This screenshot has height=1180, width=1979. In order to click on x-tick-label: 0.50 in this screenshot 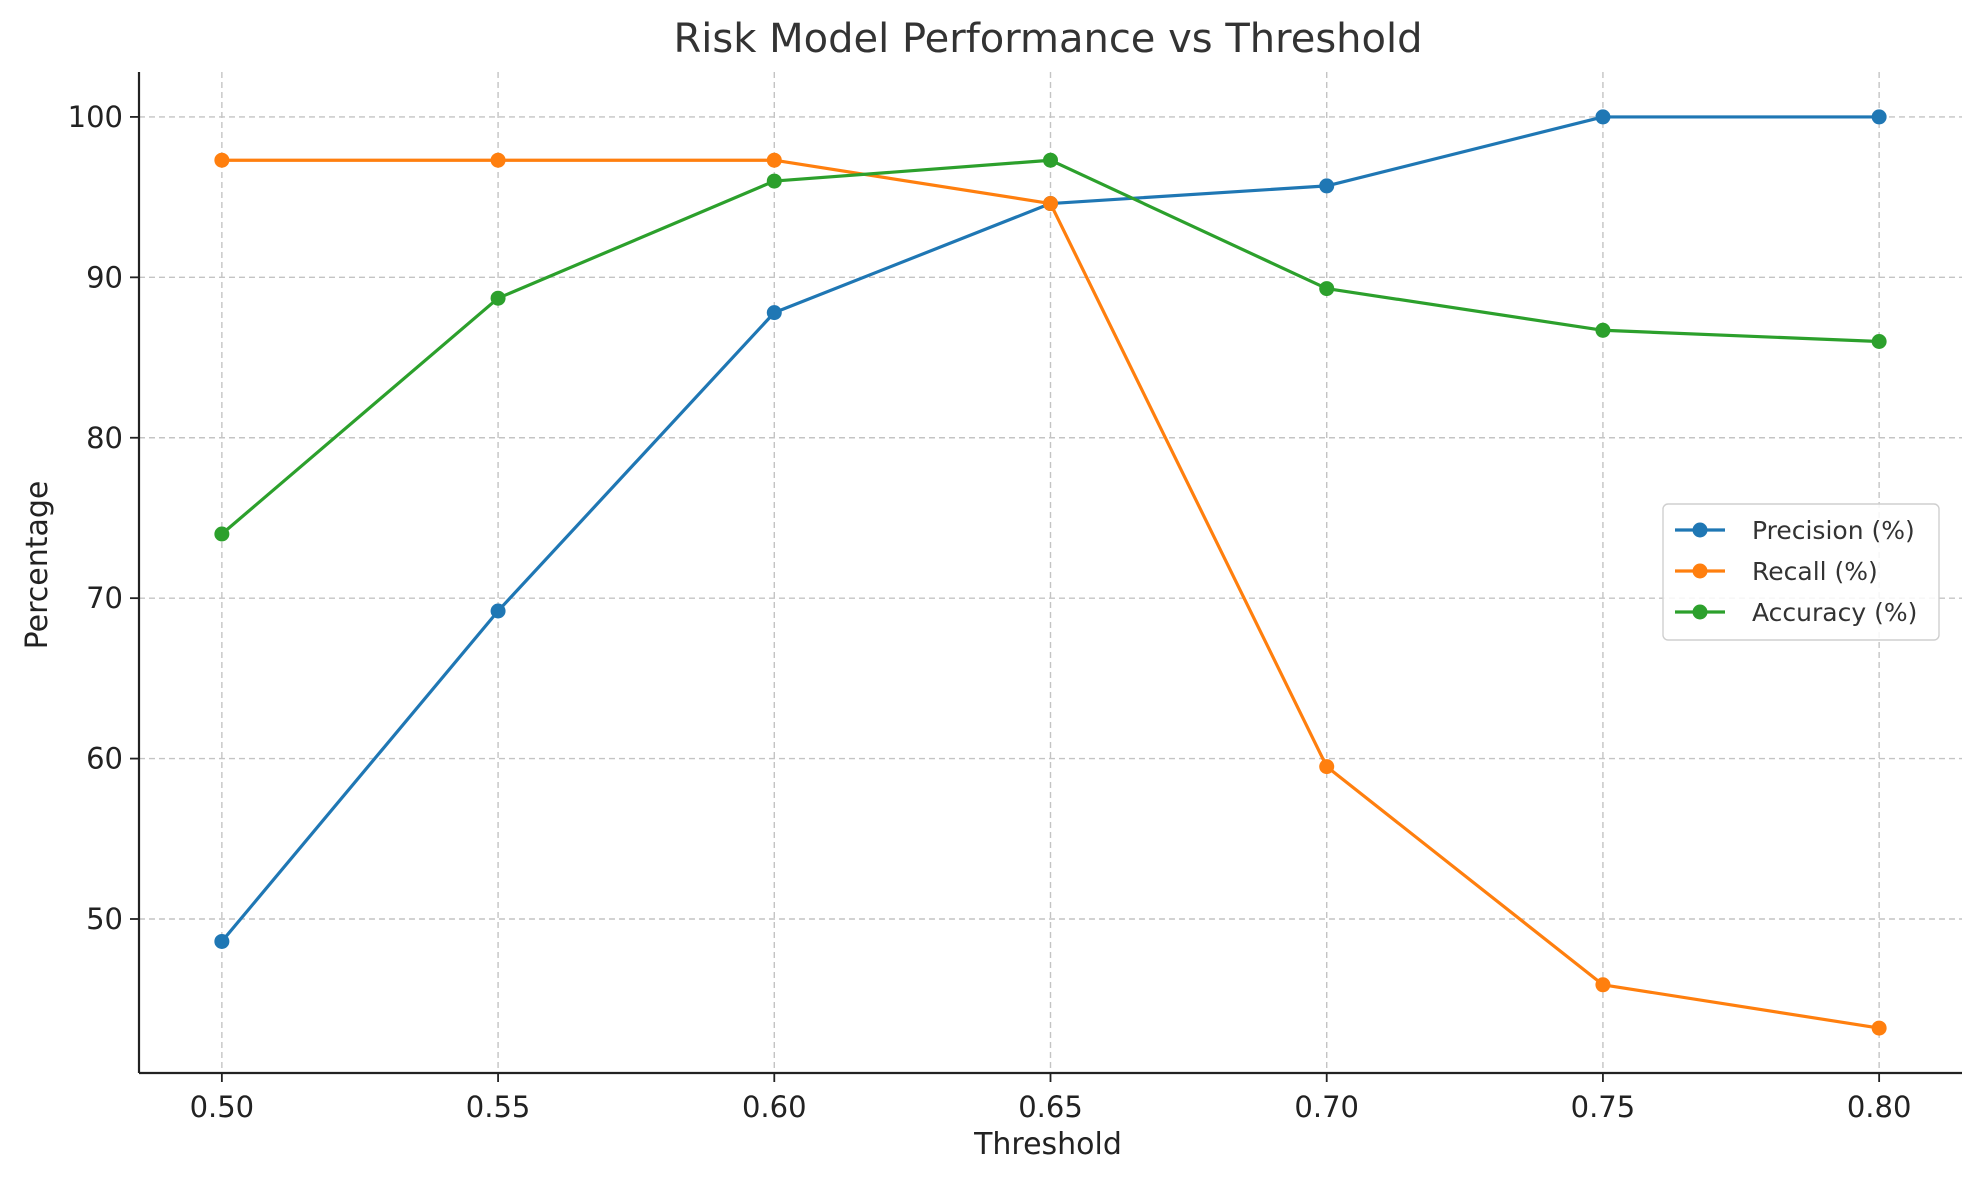, I will do `click(222, 1107)`.